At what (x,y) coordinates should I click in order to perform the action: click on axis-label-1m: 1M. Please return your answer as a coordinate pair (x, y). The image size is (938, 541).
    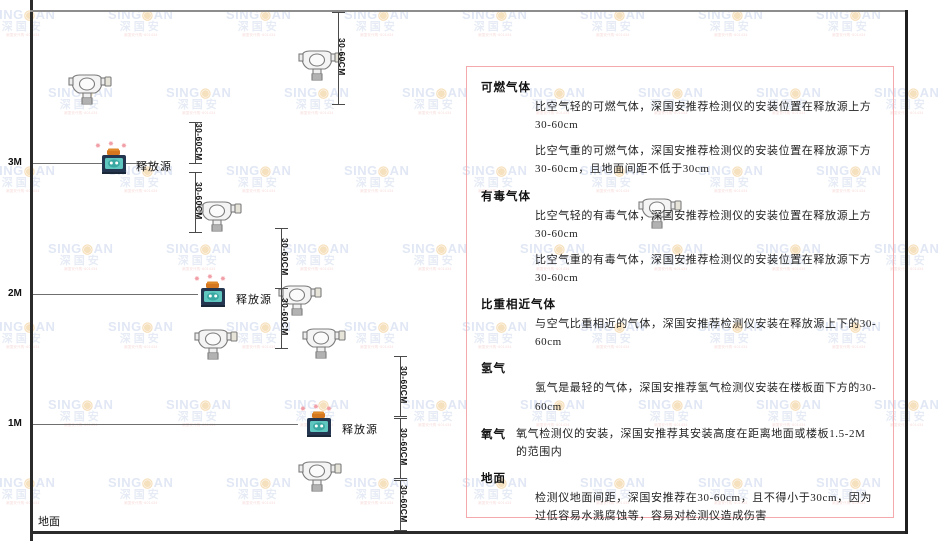
    Looking at the image, I should click on (15, 423).